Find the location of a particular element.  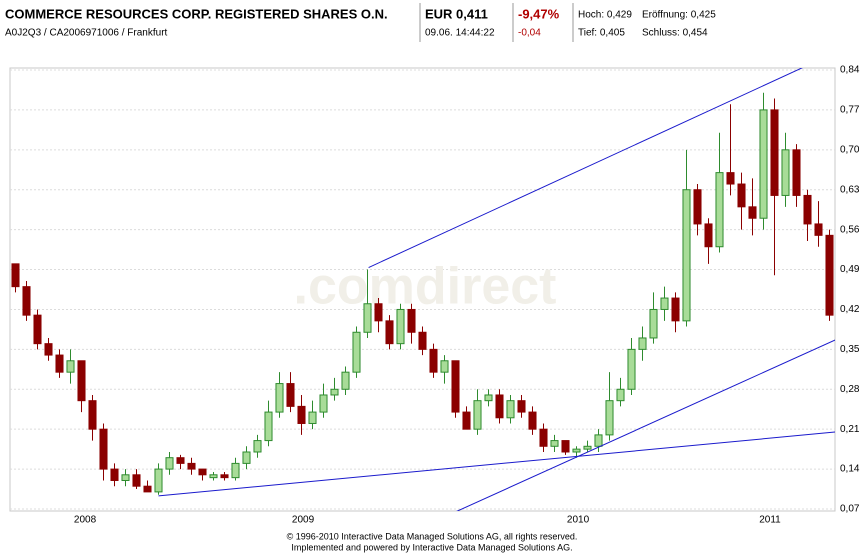

watermark: .comdirect is located at coordinates (425, 287).